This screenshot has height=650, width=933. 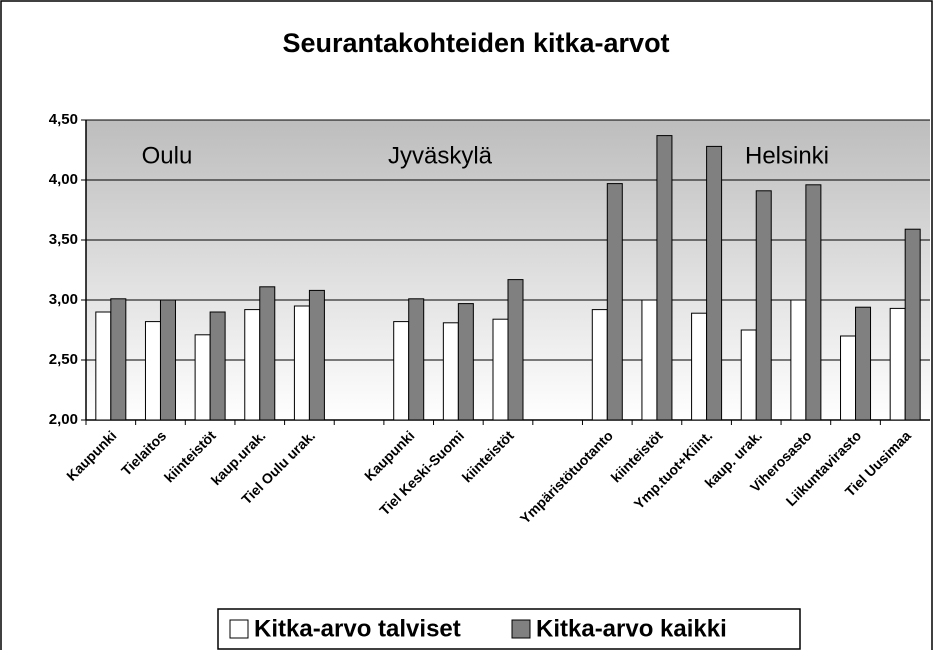 I want to click on y-tick-label: 4,00, so click(x=63, y=179).